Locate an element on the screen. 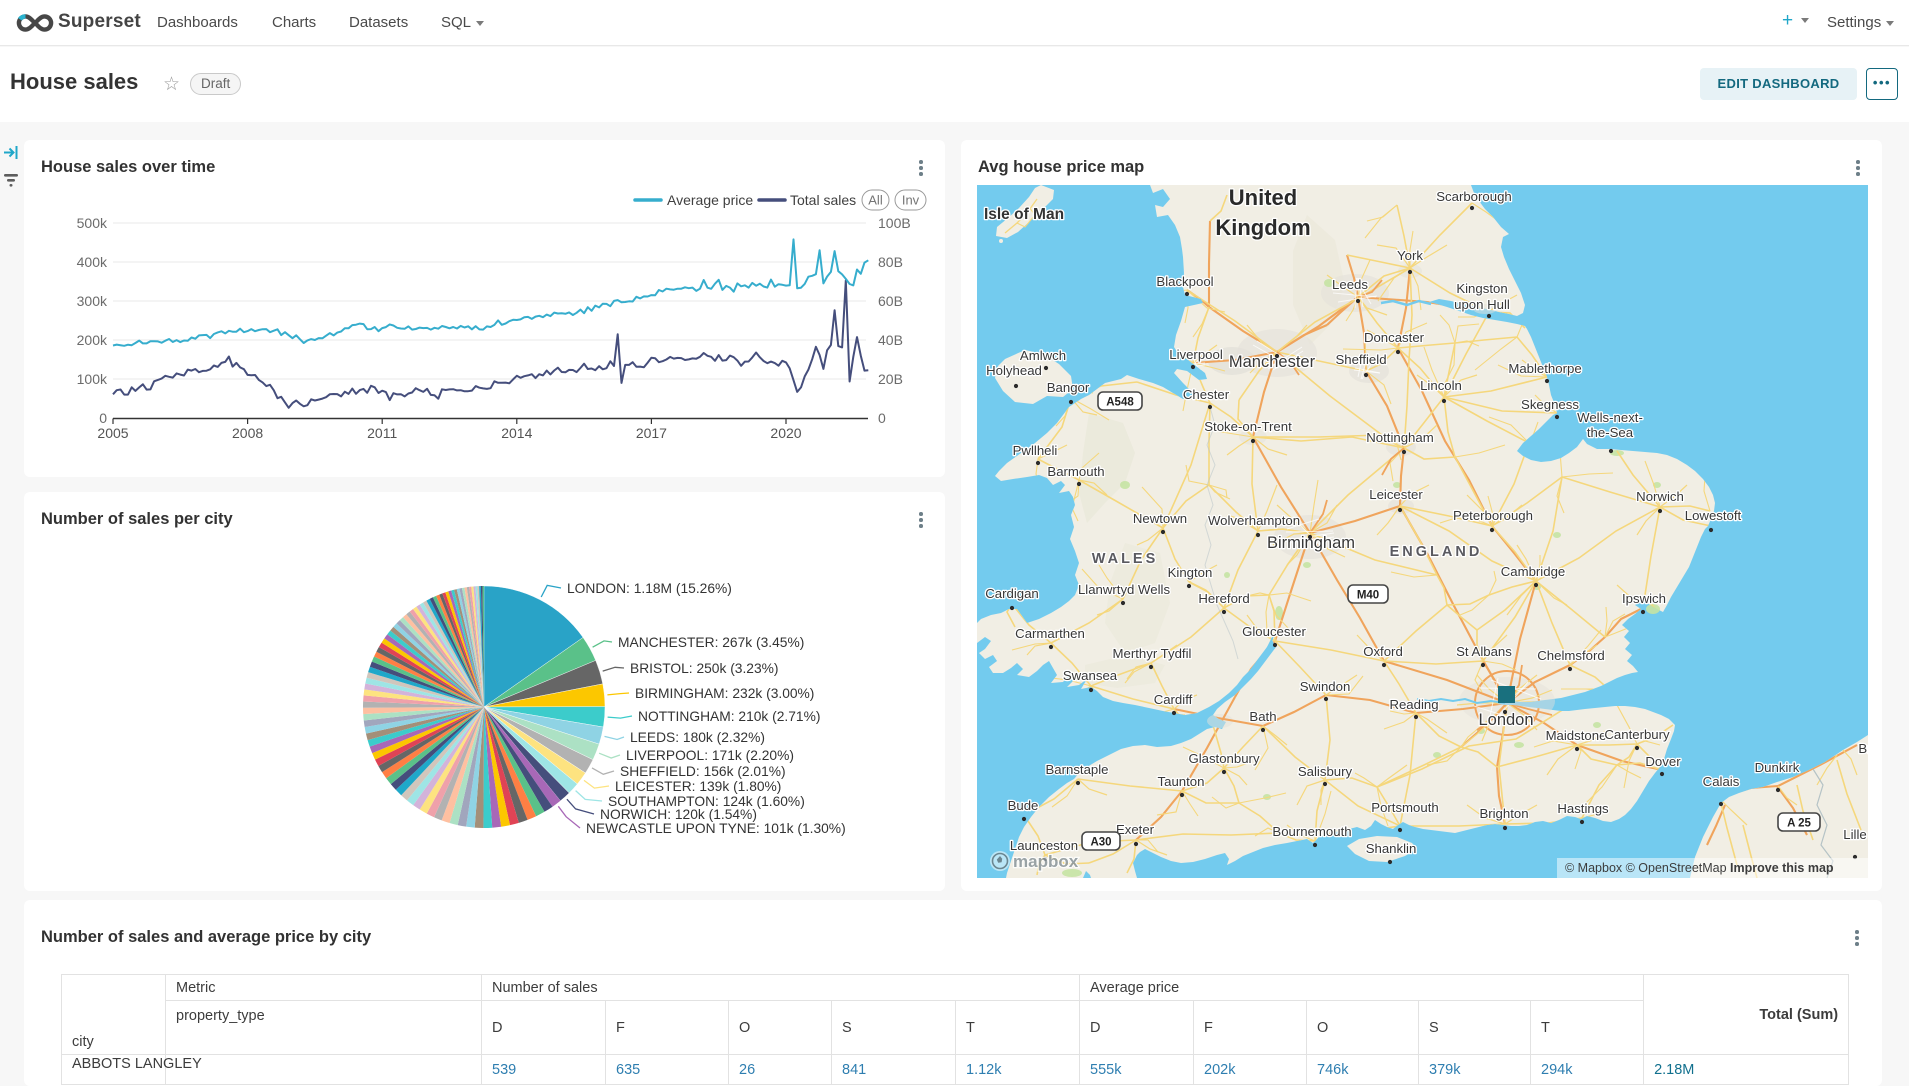 This screenshot has width=1909, height=1086. svg-text: Blackpool is located at coordinates (1184, 281).